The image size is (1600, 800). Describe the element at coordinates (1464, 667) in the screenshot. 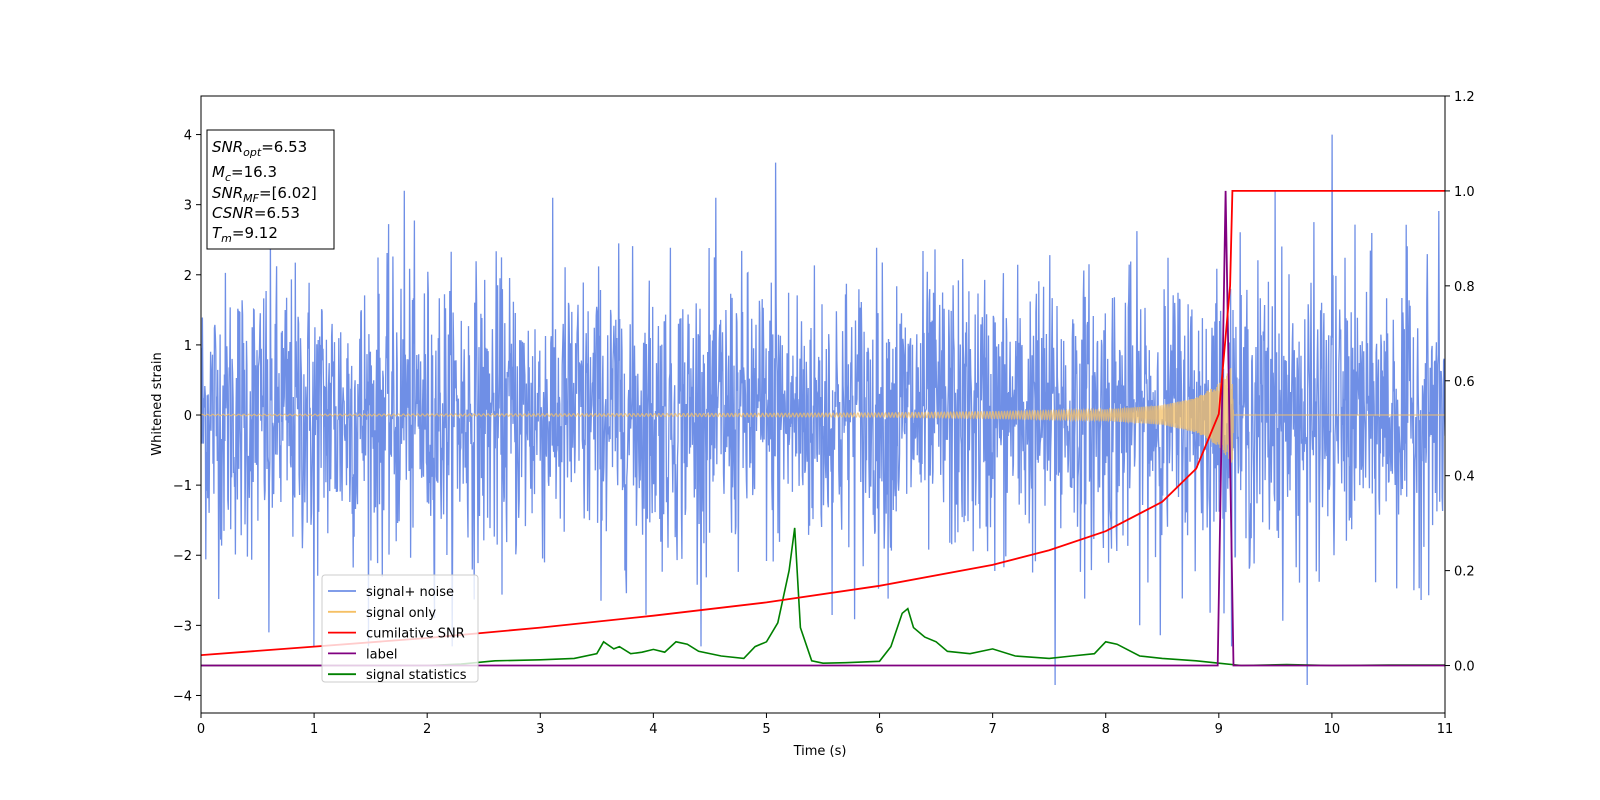

I see `y2-tick-label: 0.0` at that location.